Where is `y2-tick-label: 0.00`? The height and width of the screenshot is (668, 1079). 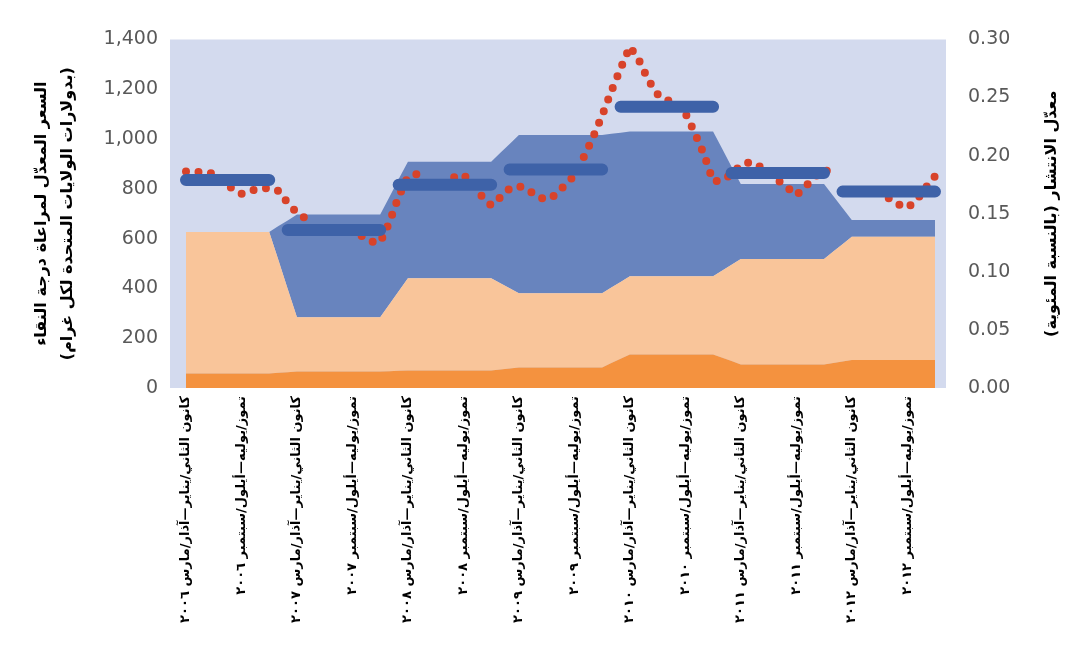 y2-tick-label: 0.00 is located at coordinates (989, 385).